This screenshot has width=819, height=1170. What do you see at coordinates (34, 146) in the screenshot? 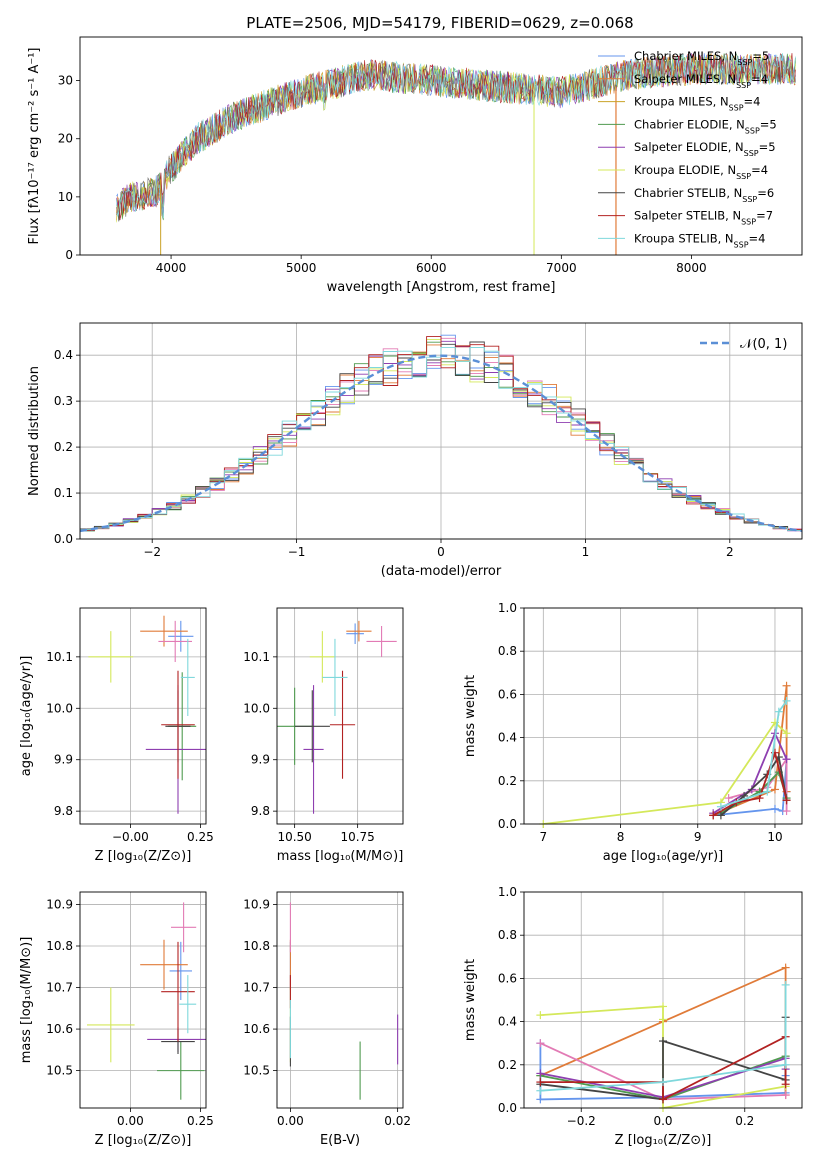
I see `y-axis-label: Flux [fλ10⁻¹⁷ erg cm⁻² s⁻¹ A⁻¹]` at bounding box center [34, 146].